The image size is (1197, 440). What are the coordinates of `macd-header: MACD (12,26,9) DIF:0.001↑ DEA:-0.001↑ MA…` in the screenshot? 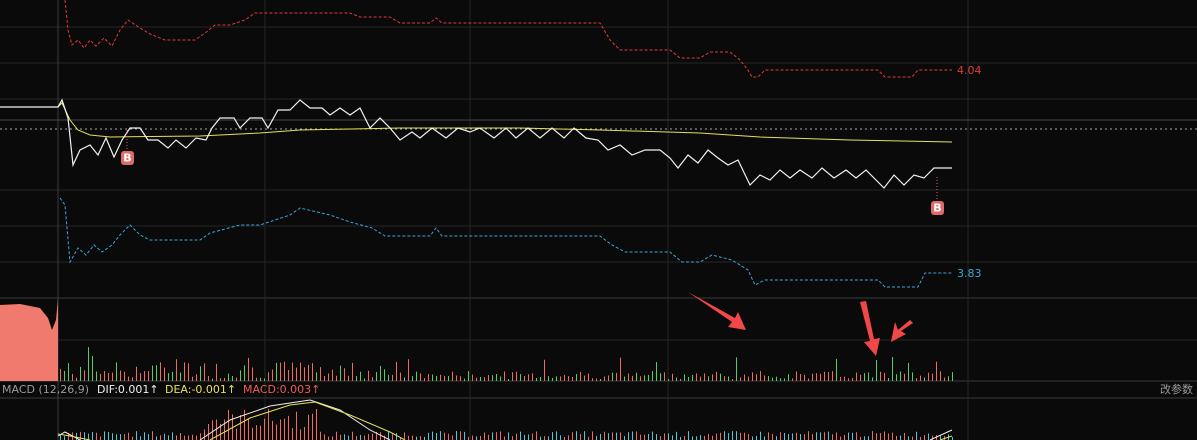 It's located at (597, 389).